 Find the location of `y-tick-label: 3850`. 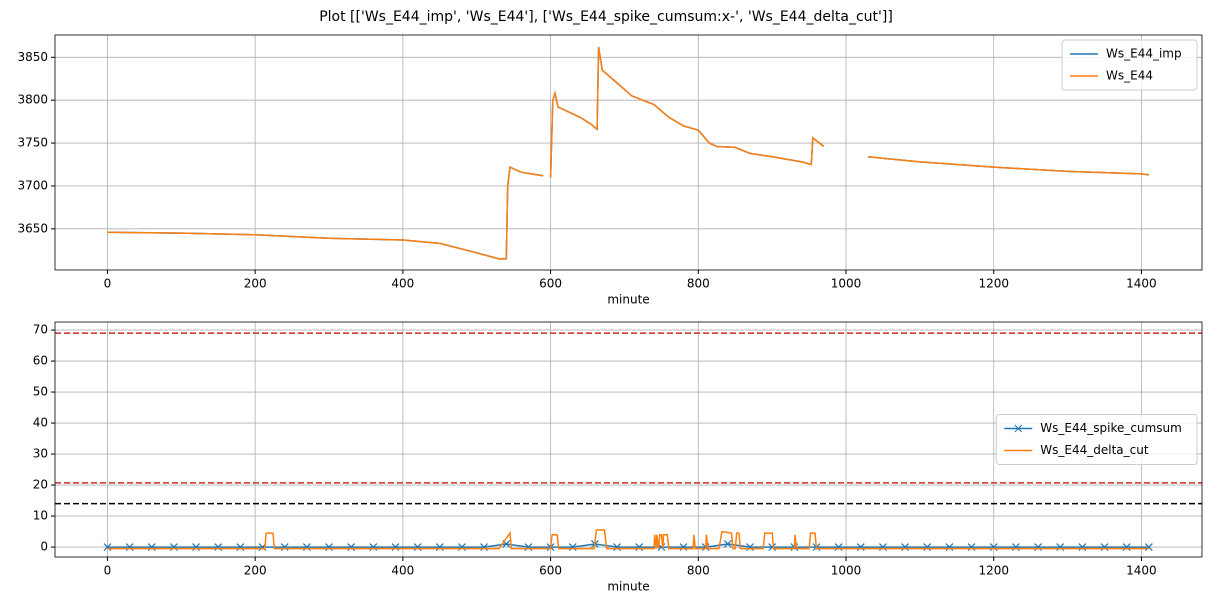

y-tick-label: 3850 is located at coordinates (32, 57).